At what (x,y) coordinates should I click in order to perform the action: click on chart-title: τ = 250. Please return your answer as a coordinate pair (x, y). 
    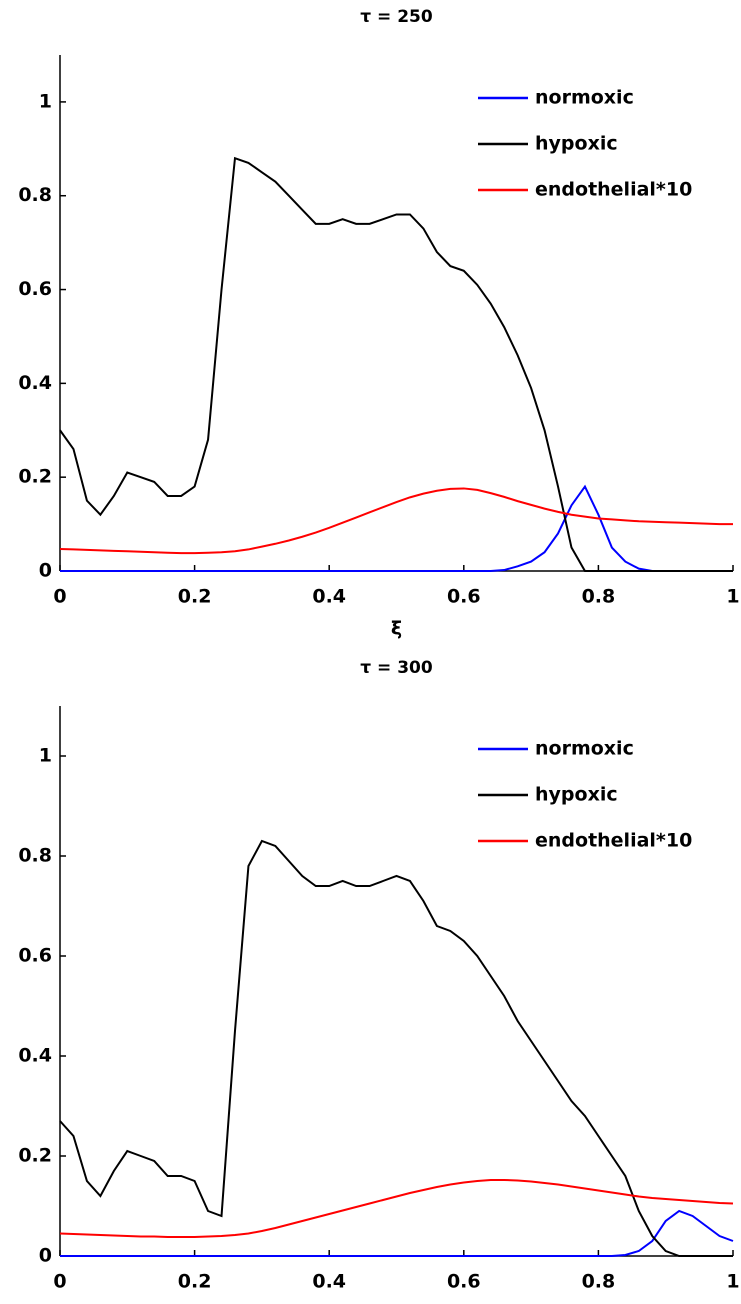
    Looking at the image, I should click on (396, 17).